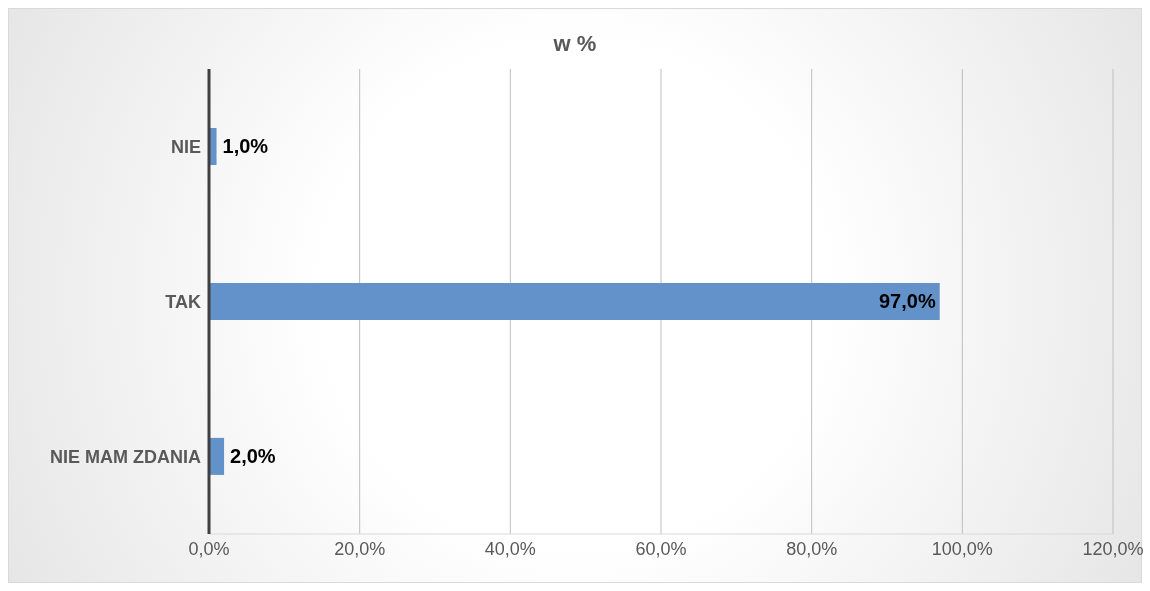  Describe the element at coordinates (510, 548) in the screenshot. I see `x-tick-label: 40,0%` at that location.